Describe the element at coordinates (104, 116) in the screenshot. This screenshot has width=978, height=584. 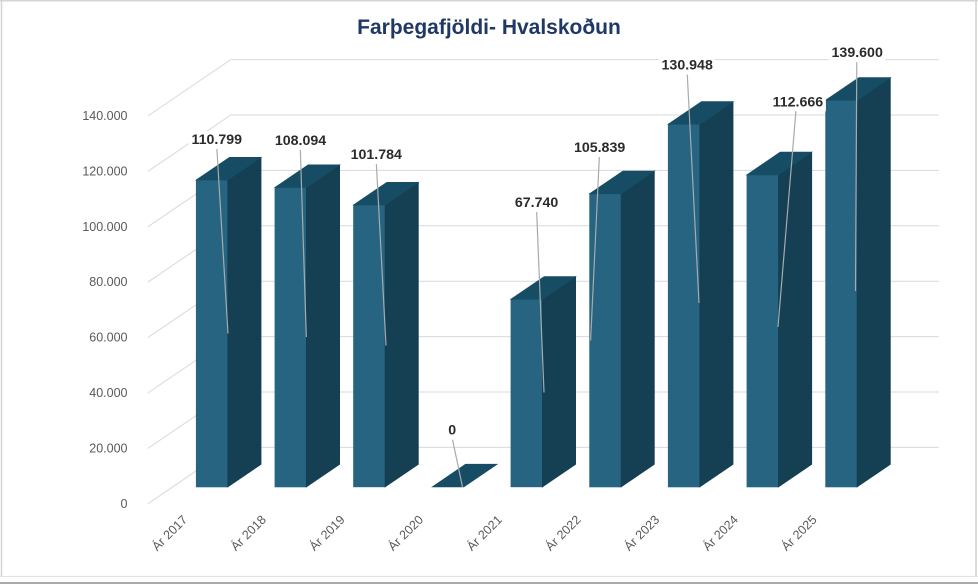
I see `svg-text: 140.000` at that location.